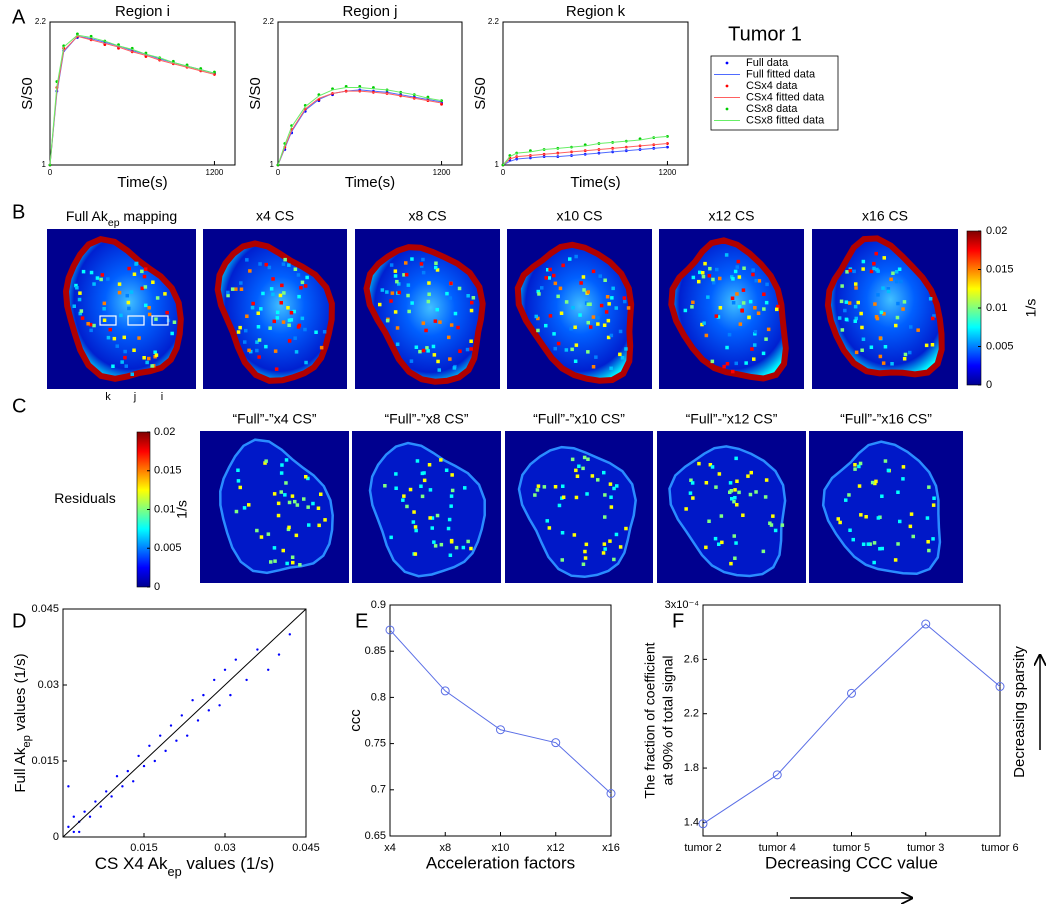  What do you see at coordinates (1000, 269) in the screenshot?
I see `colorbar-tick-label: 0.015` at bounding box center [1000, 269].